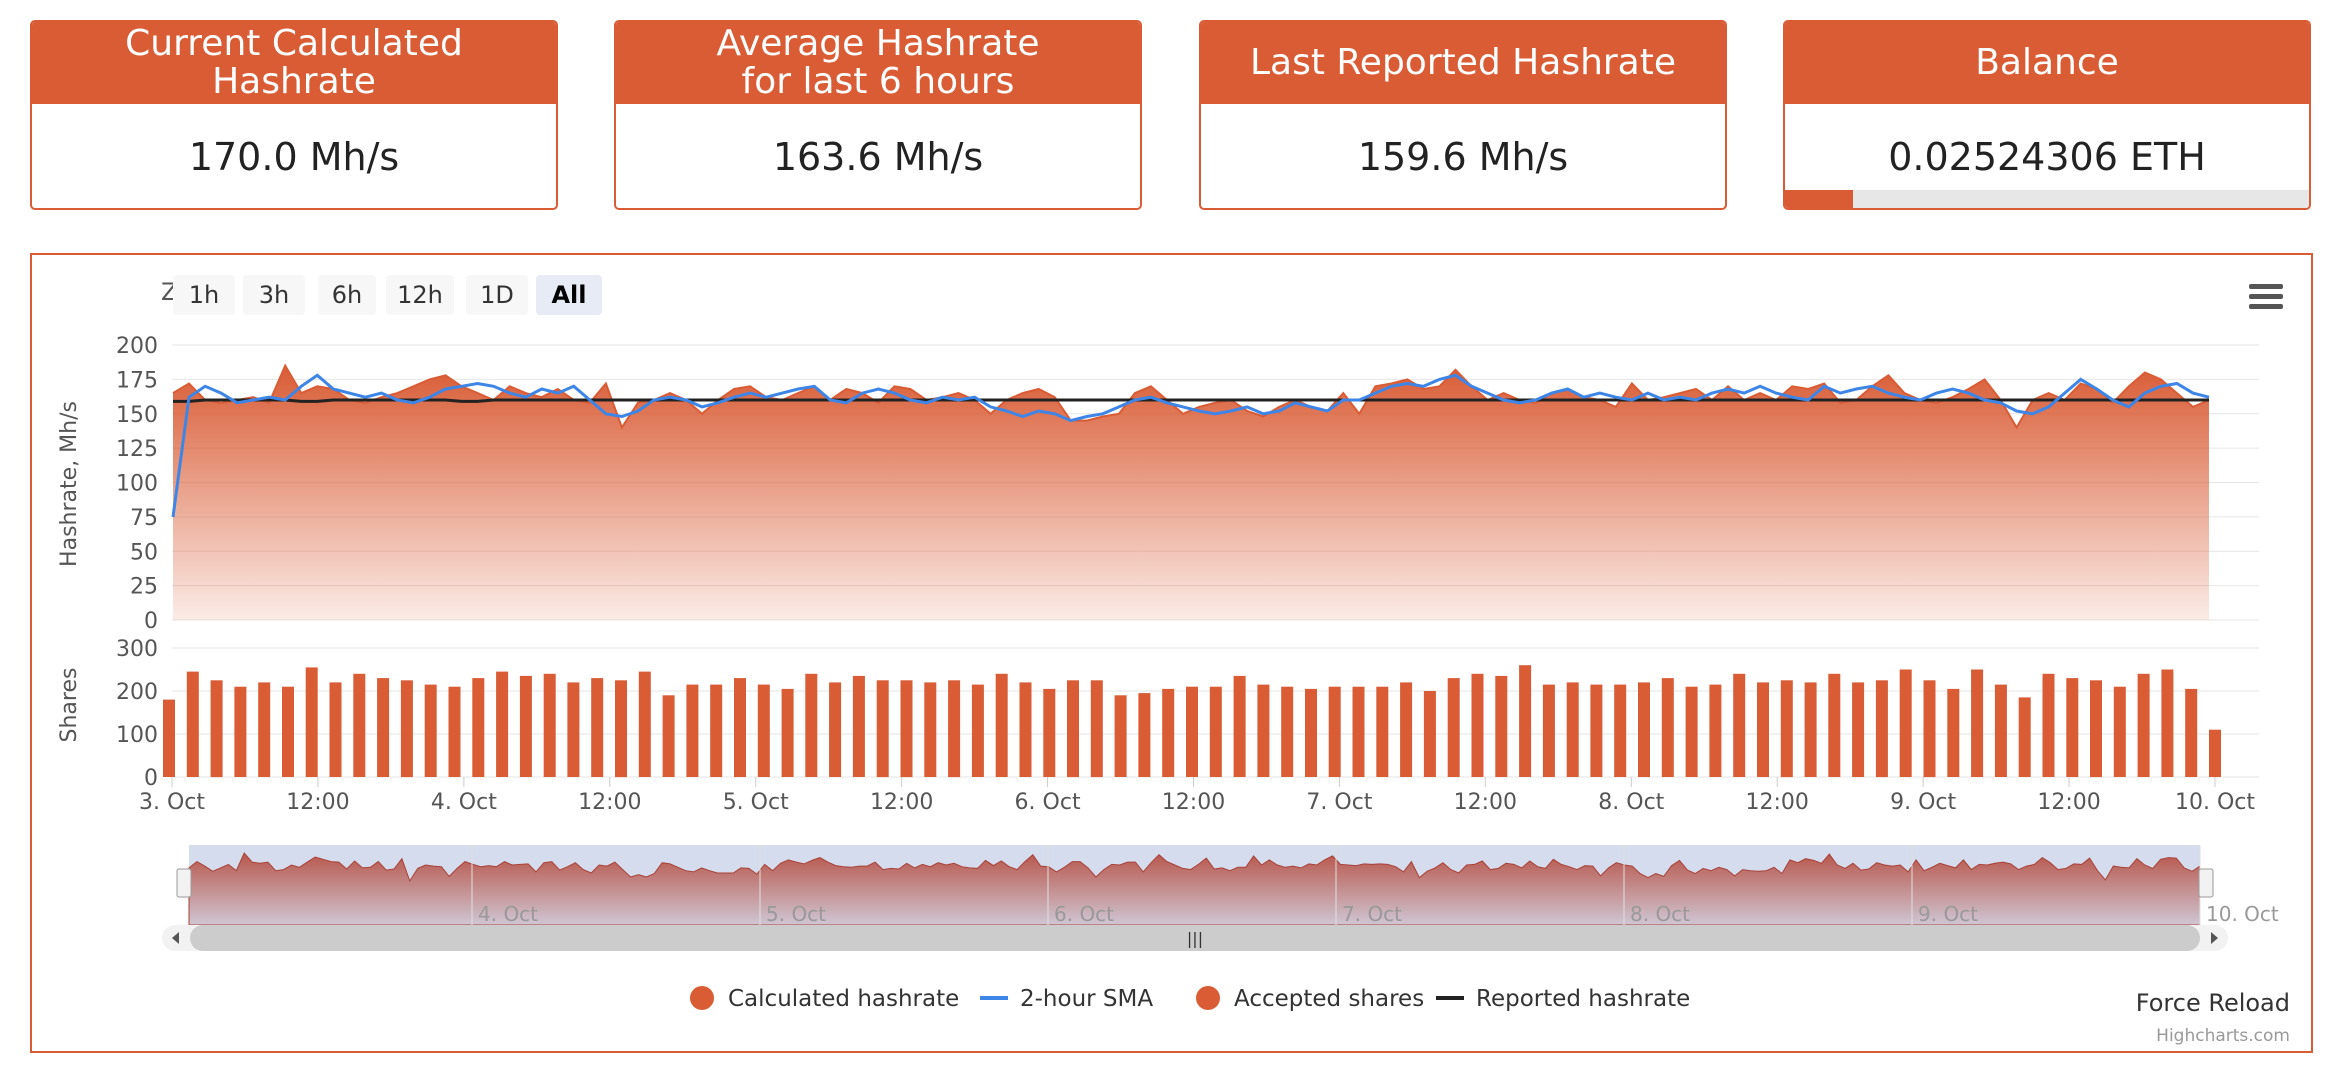 Image resolution: width=2340 pixels, height=1082 pixels. I want to click on legend-item: Calculated hashrate, so click(824, 999).